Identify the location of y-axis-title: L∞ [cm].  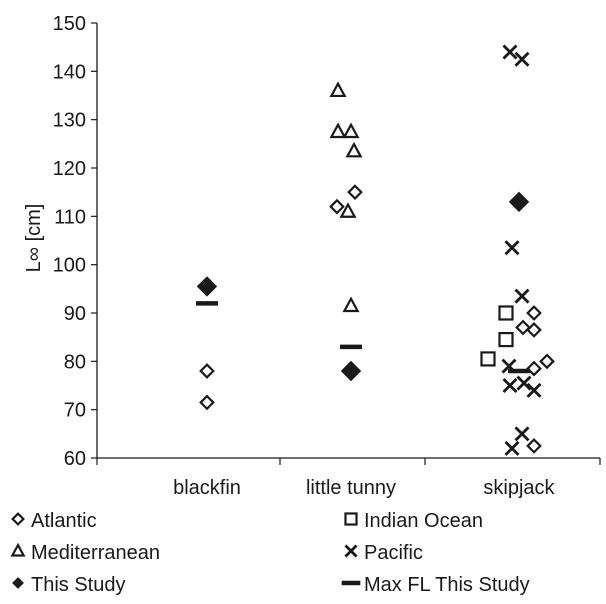
(34, 238).